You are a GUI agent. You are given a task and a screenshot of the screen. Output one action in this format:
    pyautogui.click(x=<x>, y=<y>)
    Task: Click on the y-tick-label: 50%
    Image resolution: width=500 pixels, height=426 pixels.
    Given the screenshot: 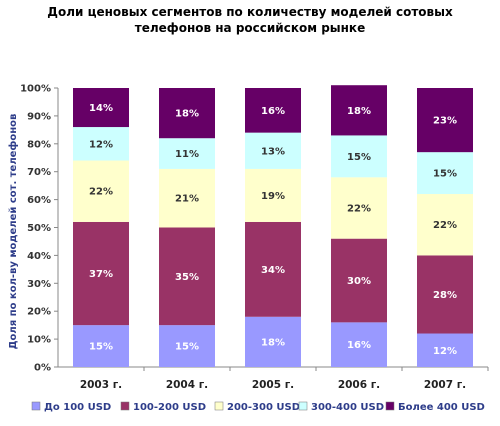 What is the action you would take?
    pyautogui.click(x=39, y=228)
    